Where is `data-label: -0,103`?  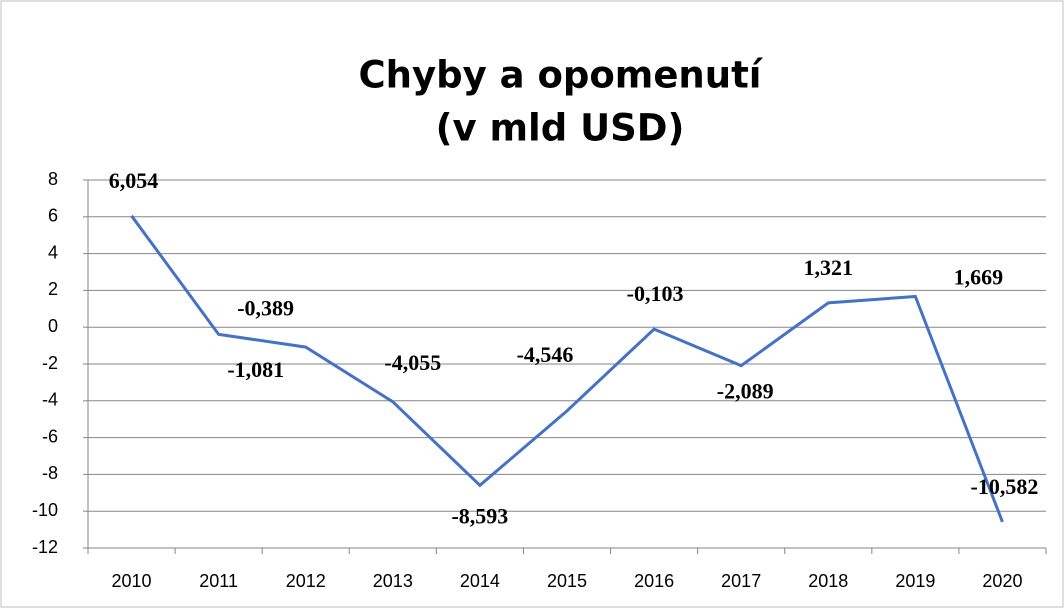 data-label: -0,103 is located at coordinates (655, 293).